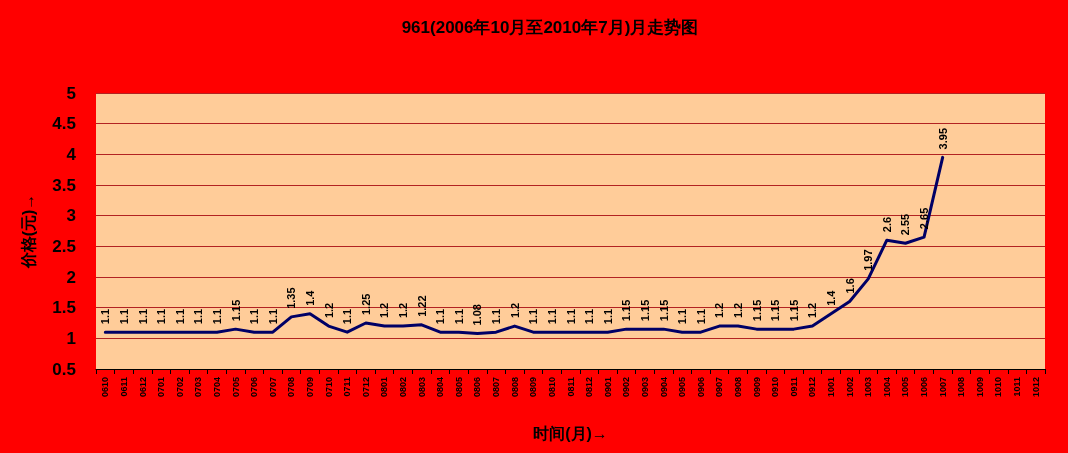 The width and height of the screenshot is (1068, 453). I want to click on y-tick-label: 4.5, so click(64, 124).